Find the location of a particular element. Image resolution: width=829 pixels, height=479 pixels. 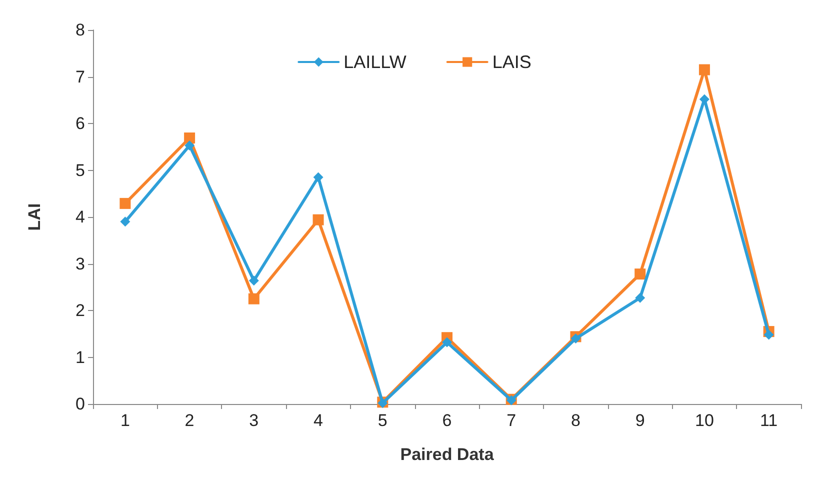

y-tick-label: 2 is located at coordinates (80, 310).